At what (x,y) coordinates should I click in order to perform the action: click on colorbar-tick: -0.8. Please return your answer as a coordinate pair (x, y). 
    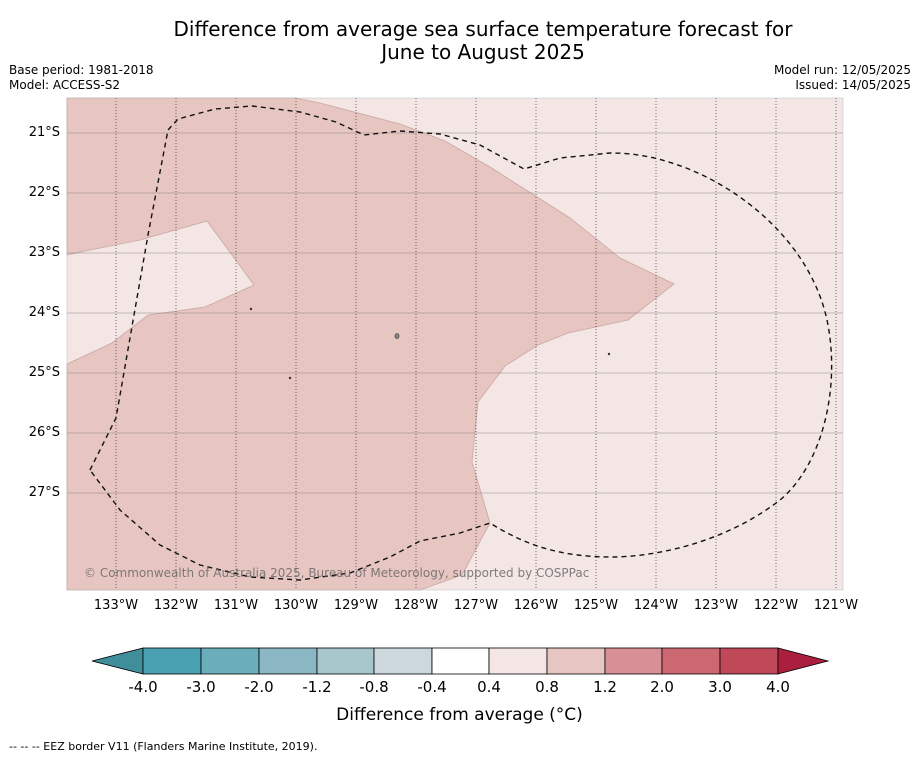
    Looking at the image, I should click on (374, 687).